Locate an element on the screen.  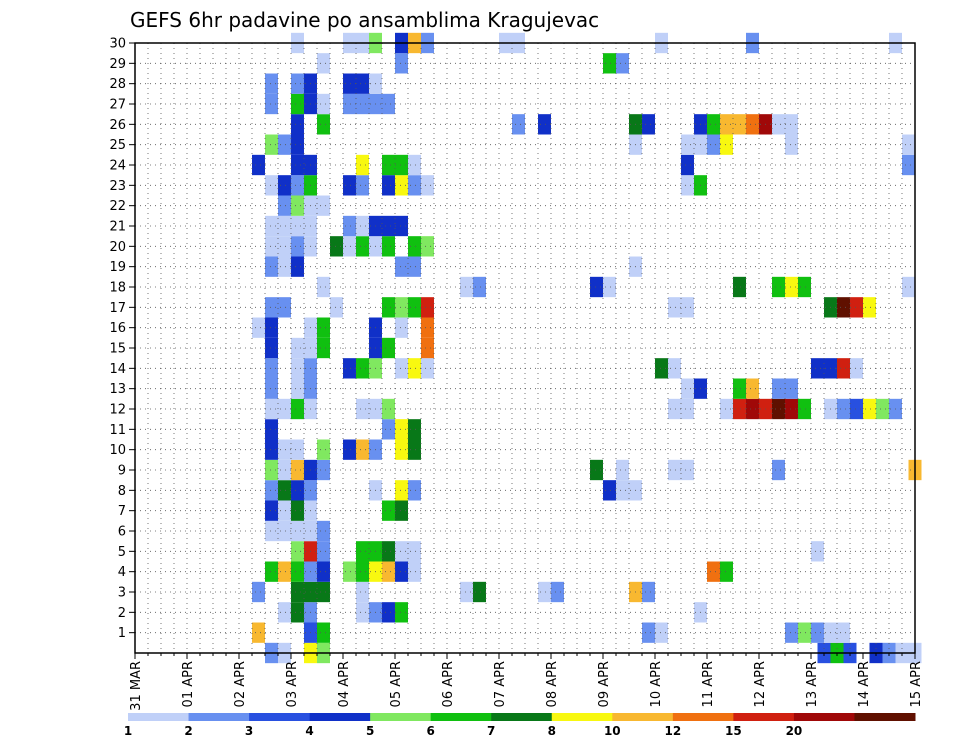
colorbar-tick-label: 12 is located at coordinates (672, 731).